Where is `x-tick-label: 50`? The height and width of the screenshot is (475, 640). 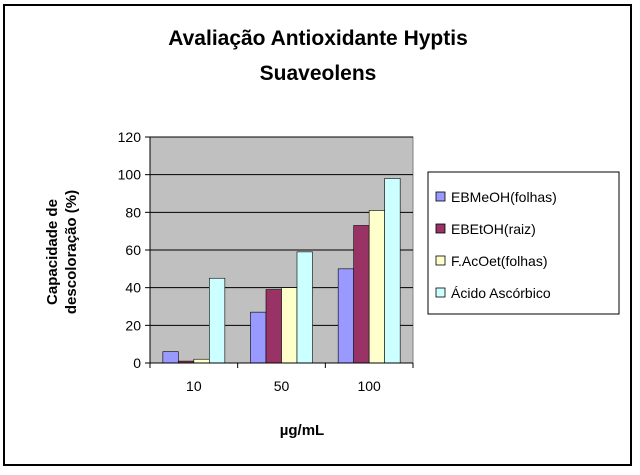
x-tick-label: 50 is located at coordinates (282, 386).